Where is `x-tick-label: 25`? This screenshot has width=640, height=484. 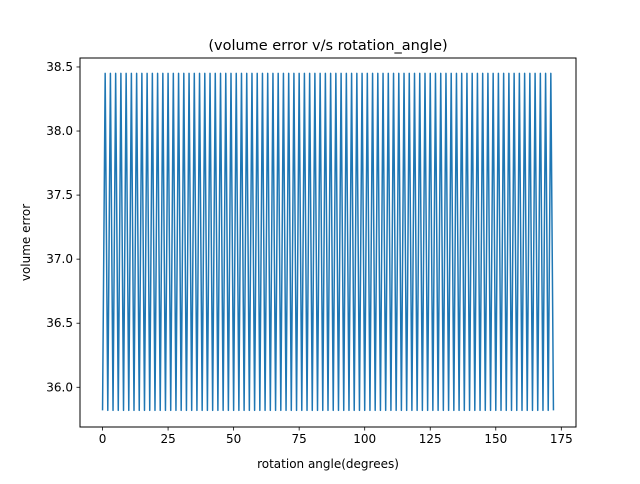 x-tick-label: 25 is located at coordinates (167, 439).